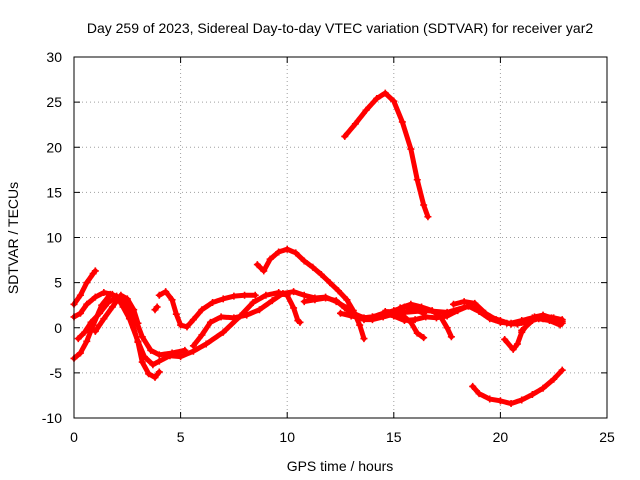  Describe the element at coordinates (13, 238) in the screenshot. I see `y-axis-title: SDTVAR / TECUs` at that location.